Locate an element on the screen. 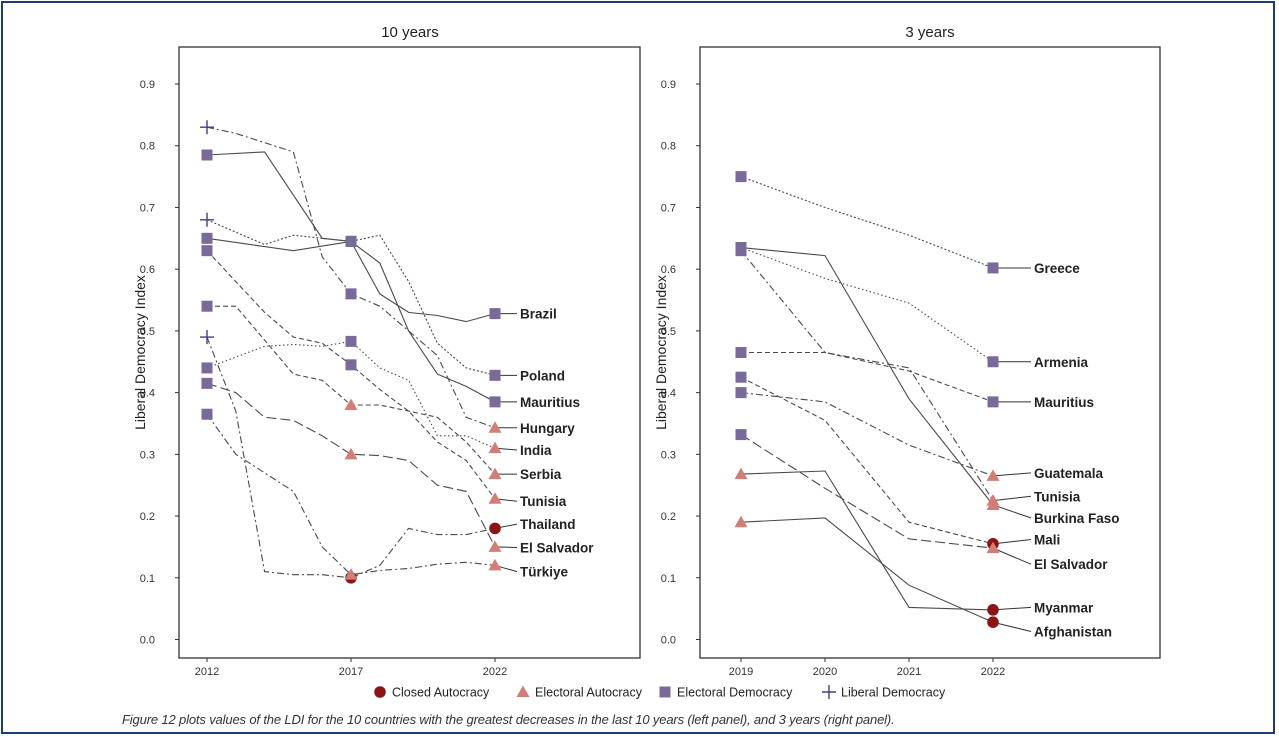 This screenshot has height=737, width=1279. marker-triangle-myanmar is located at coordinates (741, 473).